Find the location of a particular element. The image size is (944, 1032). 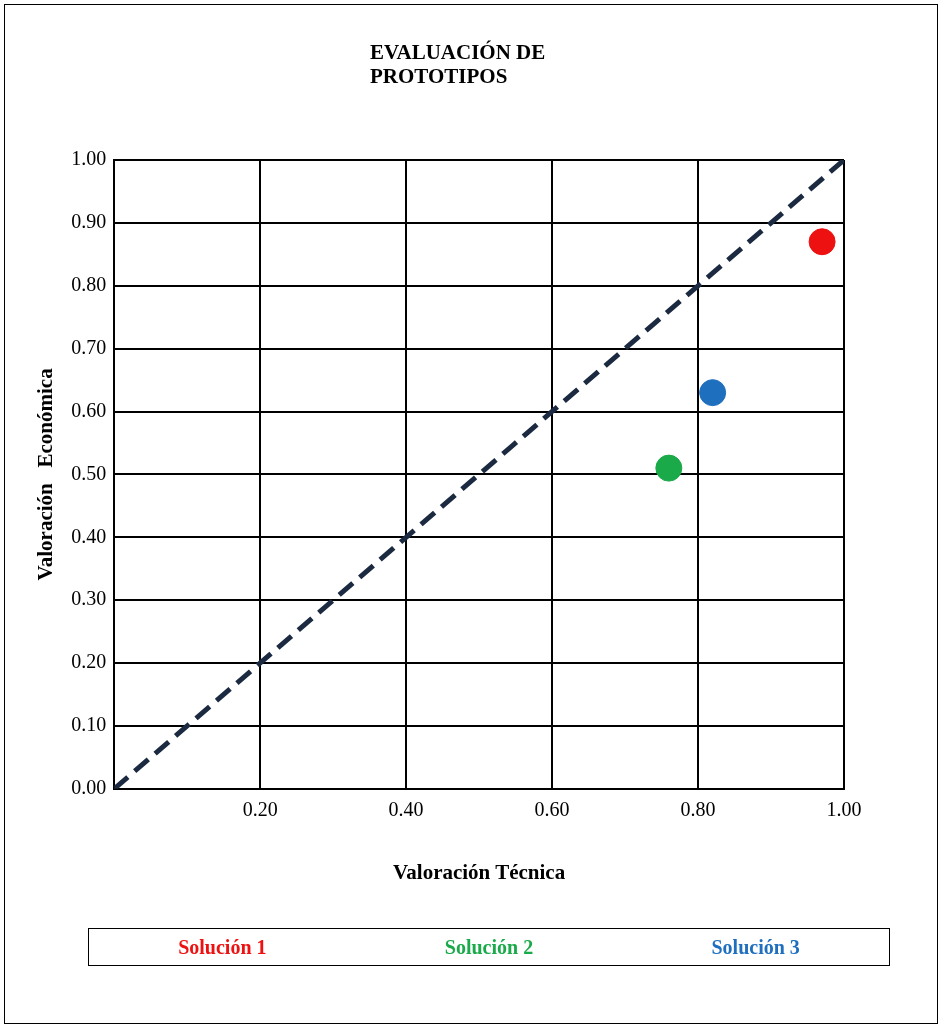

text: Solución 2 is located at coordinates (489, 947).